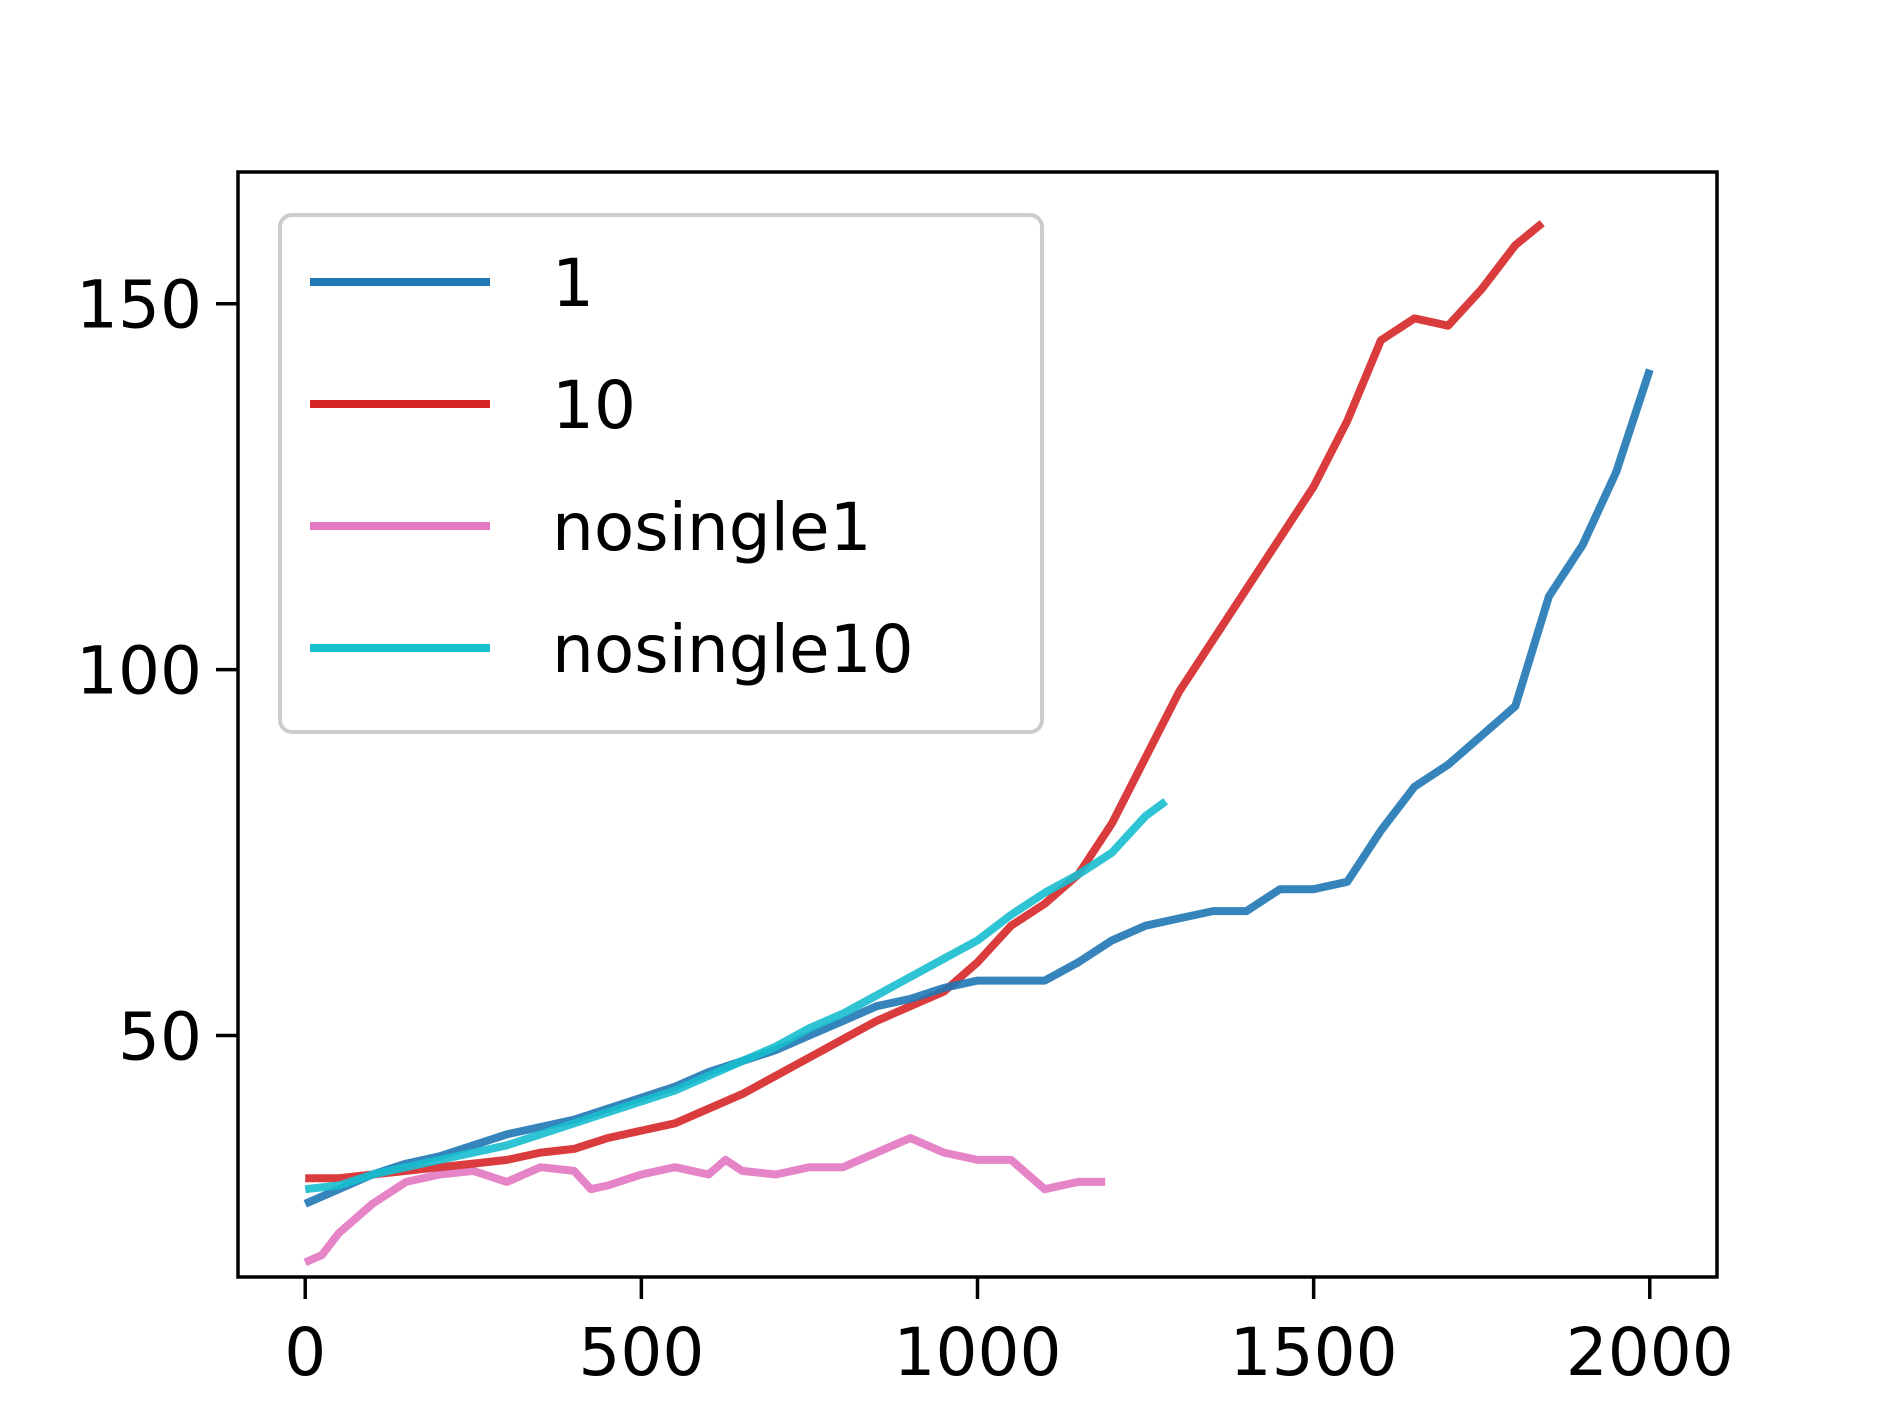 The width and height of the screenshot is (1884, 1416). Describe the element at coordinates (1650, 1352) in the screenshot. I see `x-tick-label: 2000` at that location.